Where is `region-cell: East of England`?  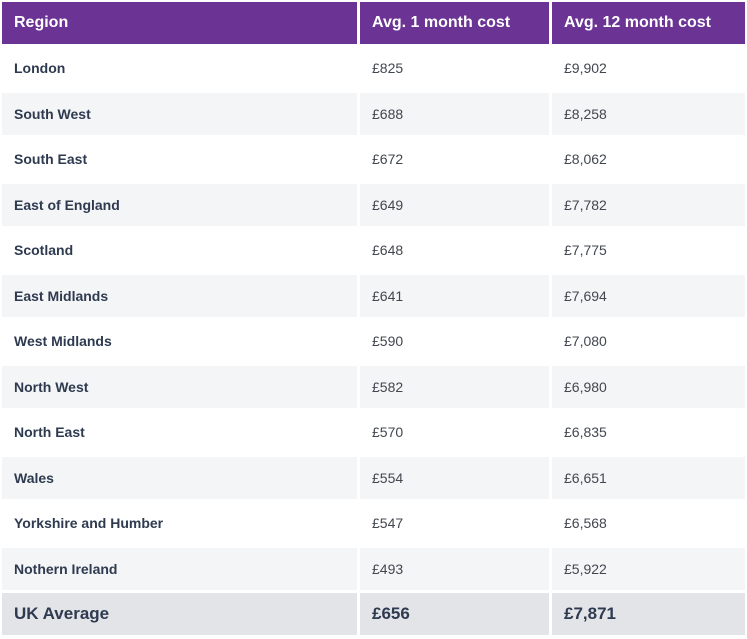 region-cell: East of England is located at coordinates (179, 204).